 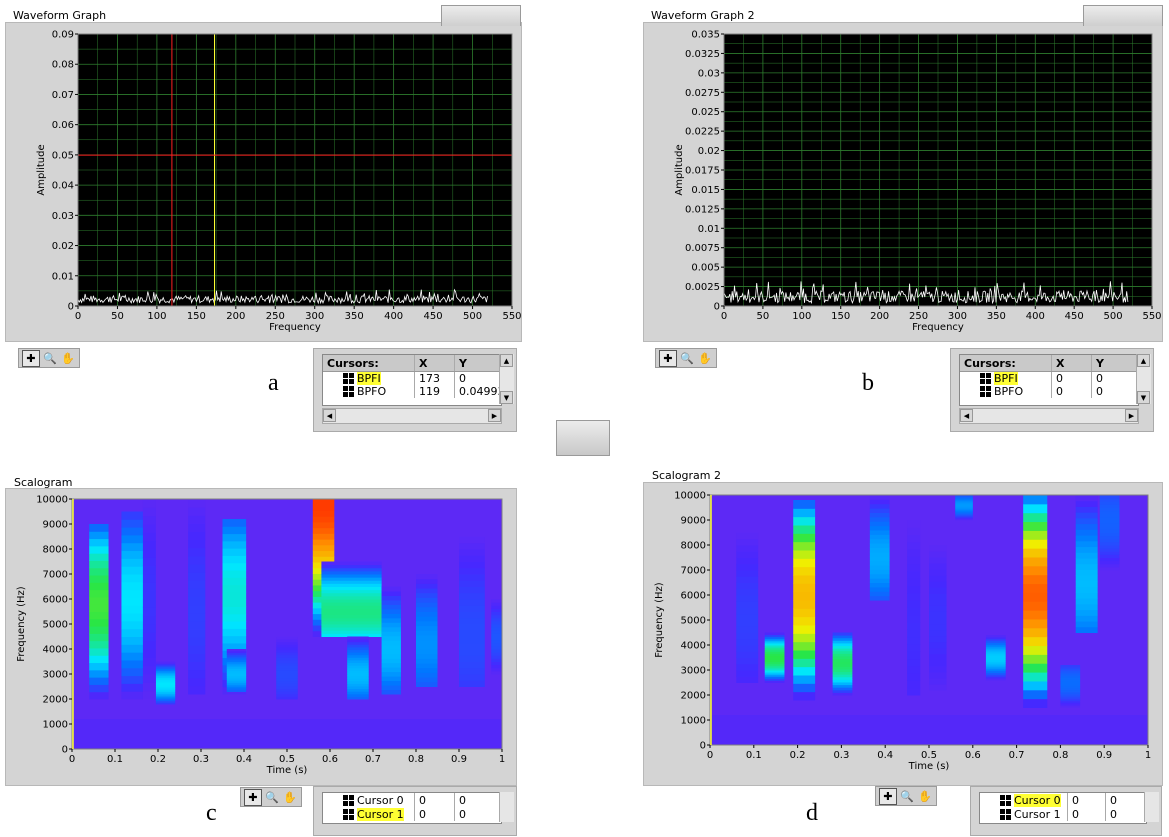 What do you see at coordinates (693, 596) in the screenshot?
I see `y-tick-label: 6000` at bounding box center [693, 596].